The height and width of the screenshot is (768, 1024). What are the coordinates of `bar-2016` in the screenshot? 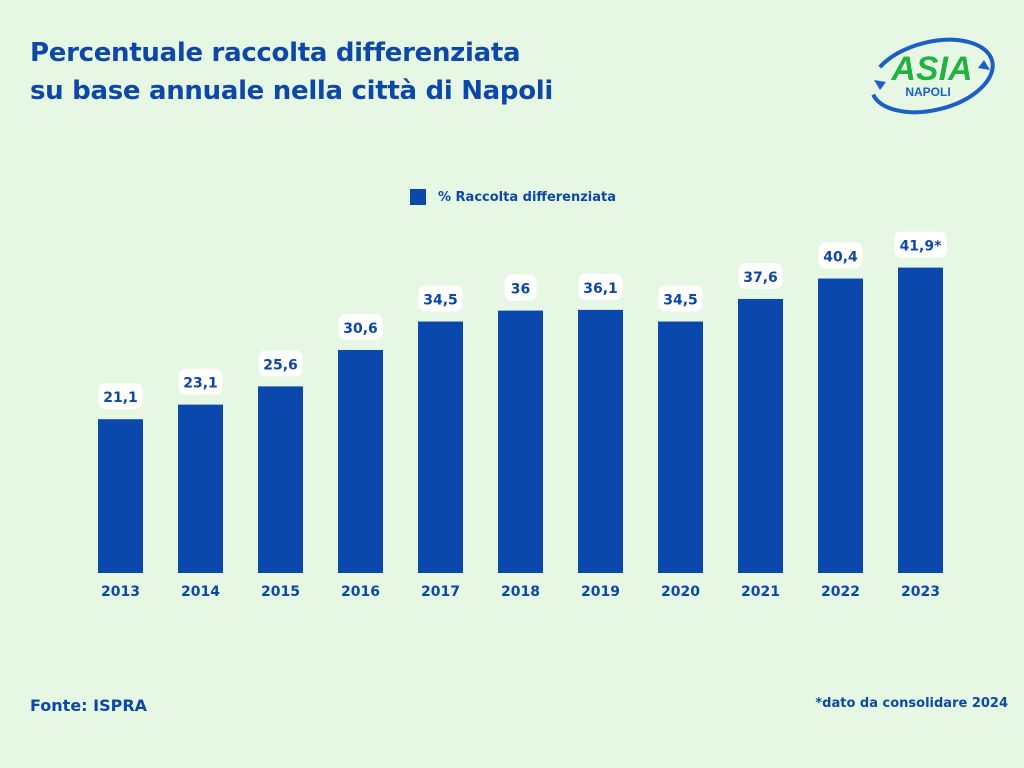 It's located at (360, 461).